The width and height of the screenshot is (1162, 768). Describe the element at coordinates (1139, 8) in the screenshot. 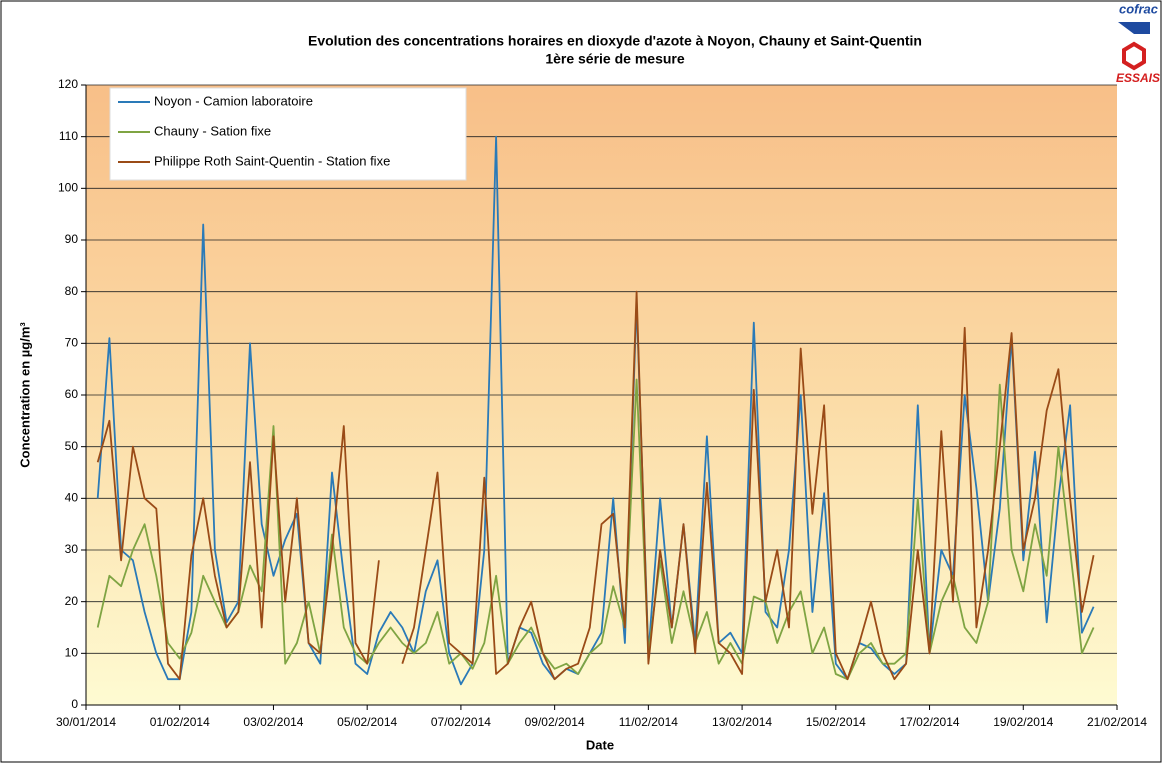

I see `logo-text: cofrac` at that location.